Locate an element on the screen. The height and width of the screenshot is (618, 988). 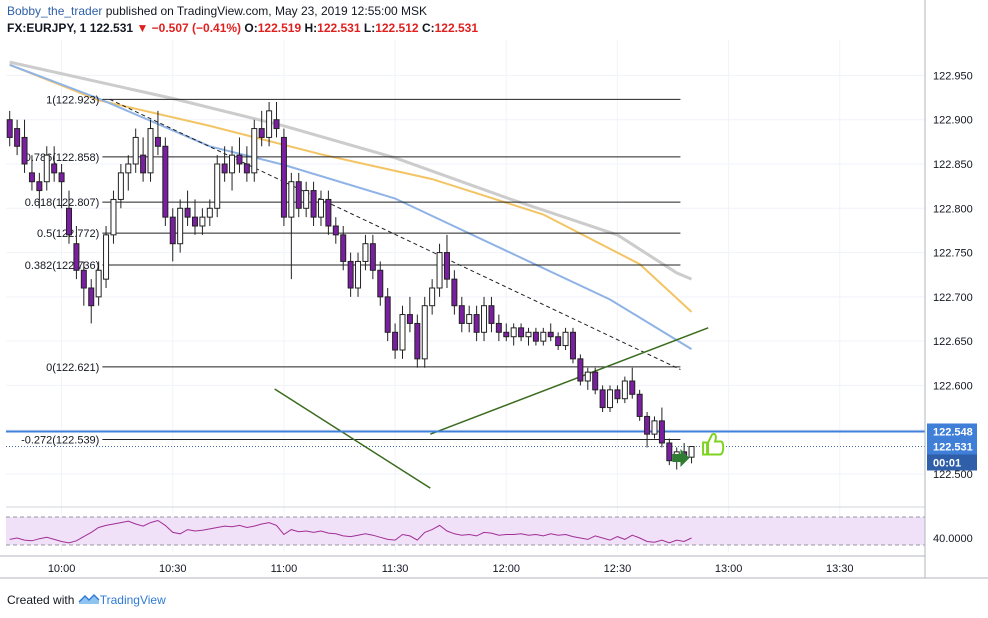
time-tick-label: 12:00 is located at coordinates (506, 569).